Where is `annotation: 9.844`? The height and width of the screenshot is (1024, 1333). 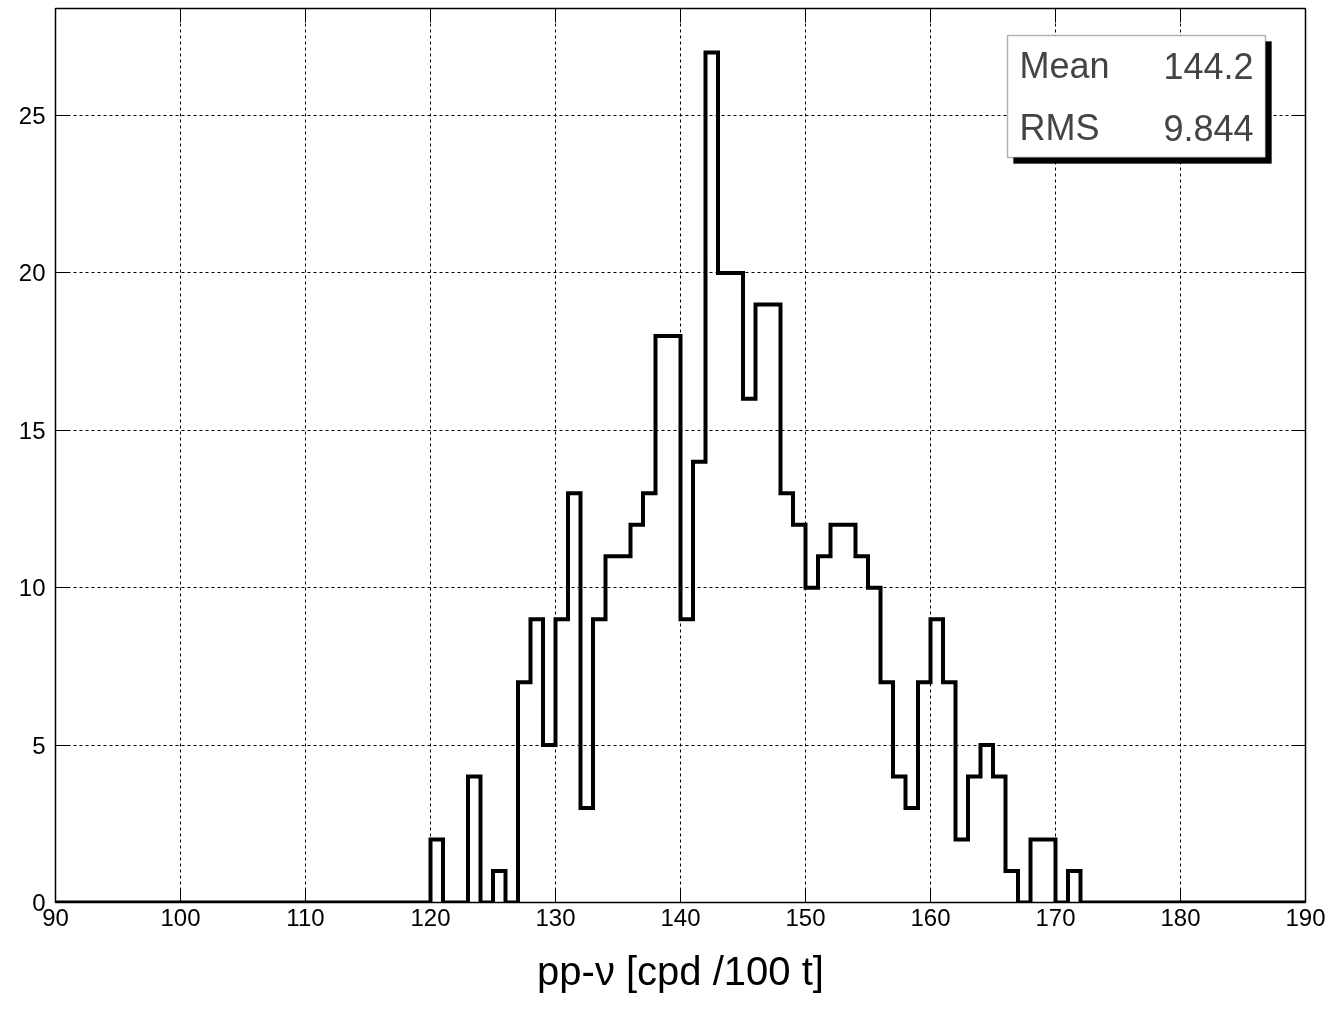 annotation: 9.844 is located at coordinates (1208, 128).